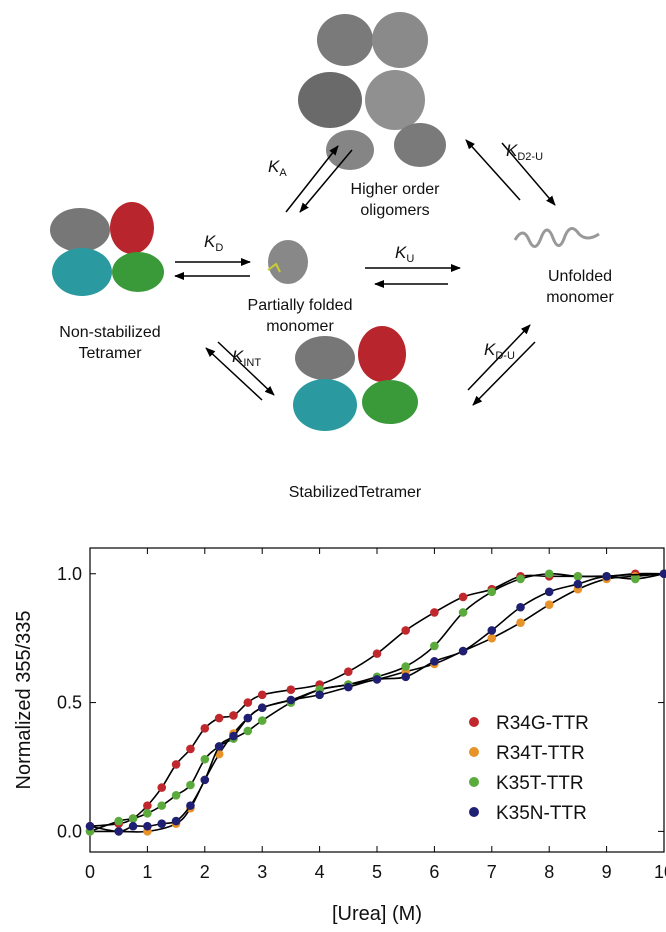  I want to click on y-tick-label: 1.0, so click(69, 574).